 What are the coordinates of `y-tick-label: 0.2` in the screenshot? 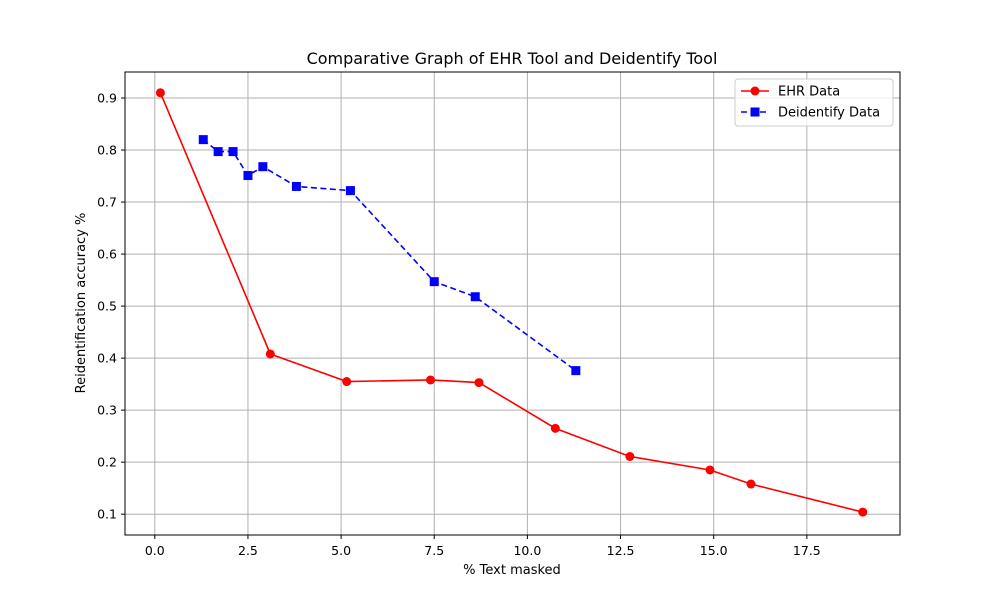 It's located at (107, 462).